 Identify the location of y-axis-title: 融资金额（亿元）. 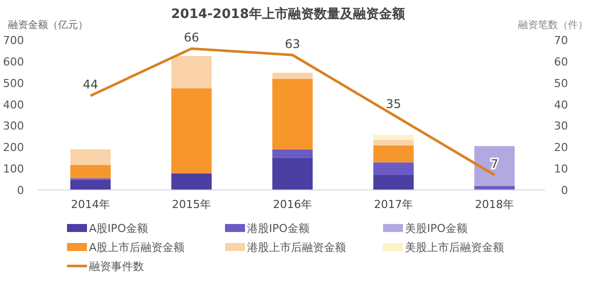
(48, 25).